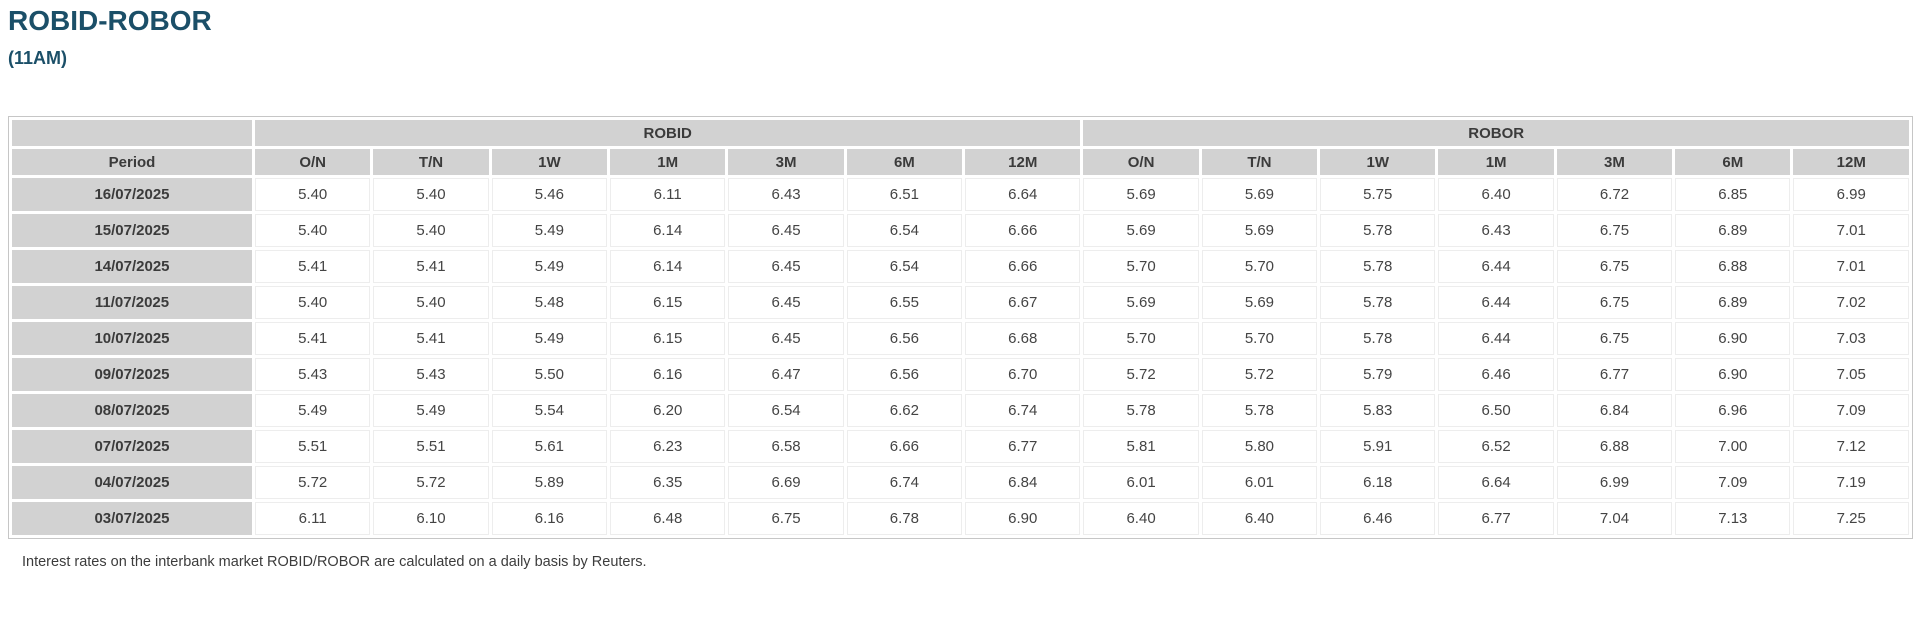 The image size is (1920, 619). Describe the element at coordinates (668, 410) in the screenshot. I see `robid-1m-cell: 6.20` at that location.